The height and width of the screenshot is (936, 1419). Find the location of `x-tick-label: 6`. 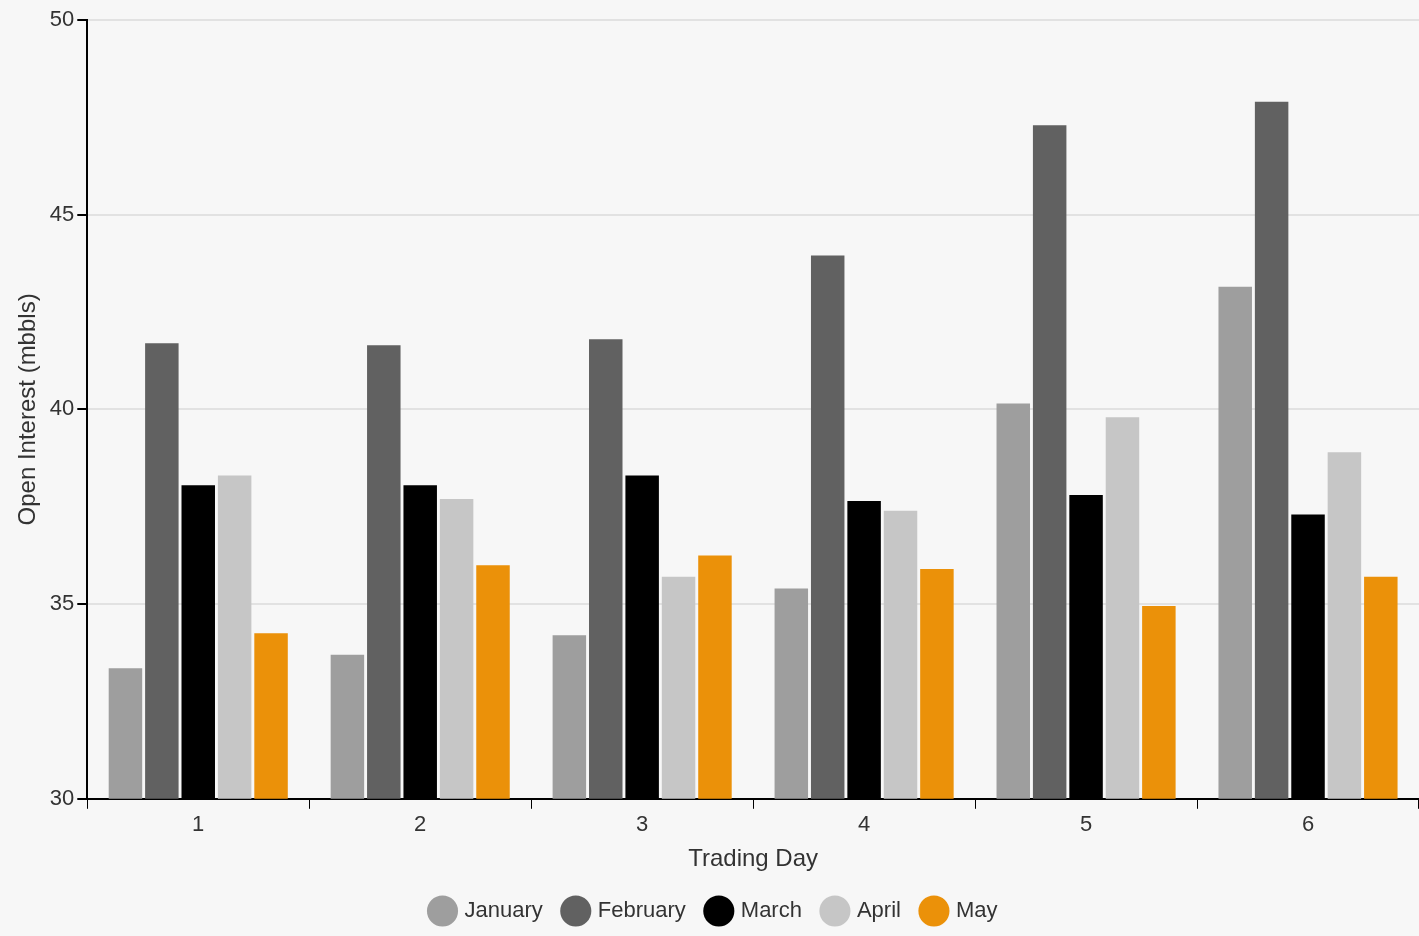

x-tick-label: 6 is located at coordinates (1308, 824).